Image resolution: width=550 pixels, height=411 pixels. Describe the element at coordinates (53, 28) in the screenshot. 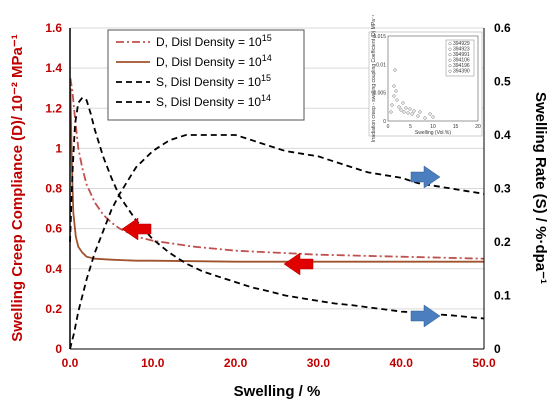

I see `y-left-tick-label: 1.6` at that location.